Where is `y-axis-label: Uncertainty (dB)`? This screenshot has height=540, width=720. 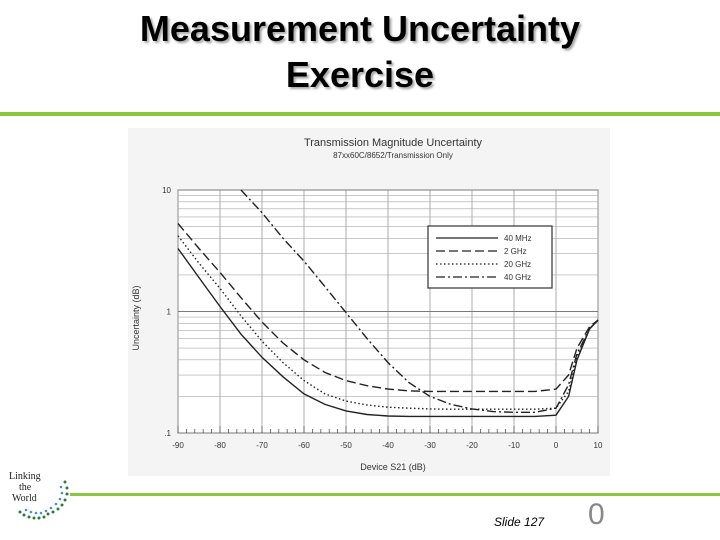
y-axis-label: Uncertainty (dB) is located at coordinates (136, 317).